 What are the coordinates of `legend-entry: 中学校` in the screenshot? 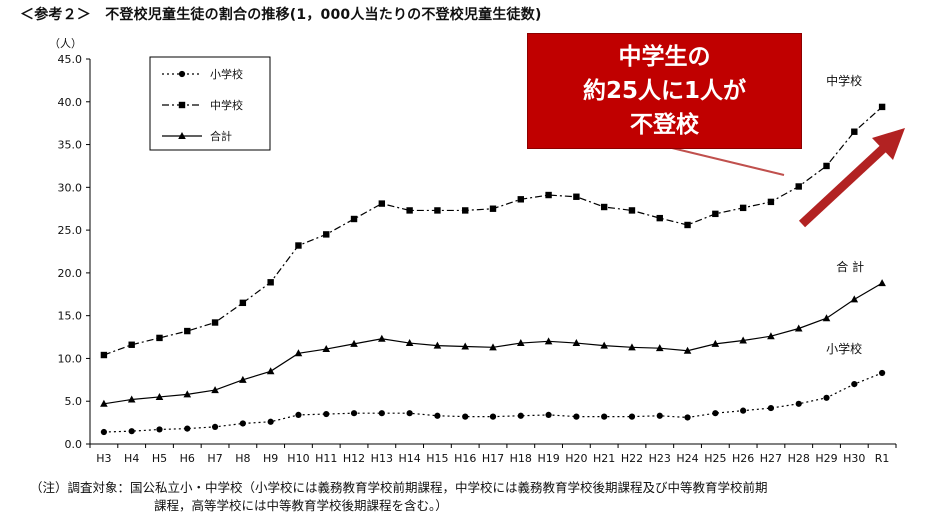 It's located at (226, 105).